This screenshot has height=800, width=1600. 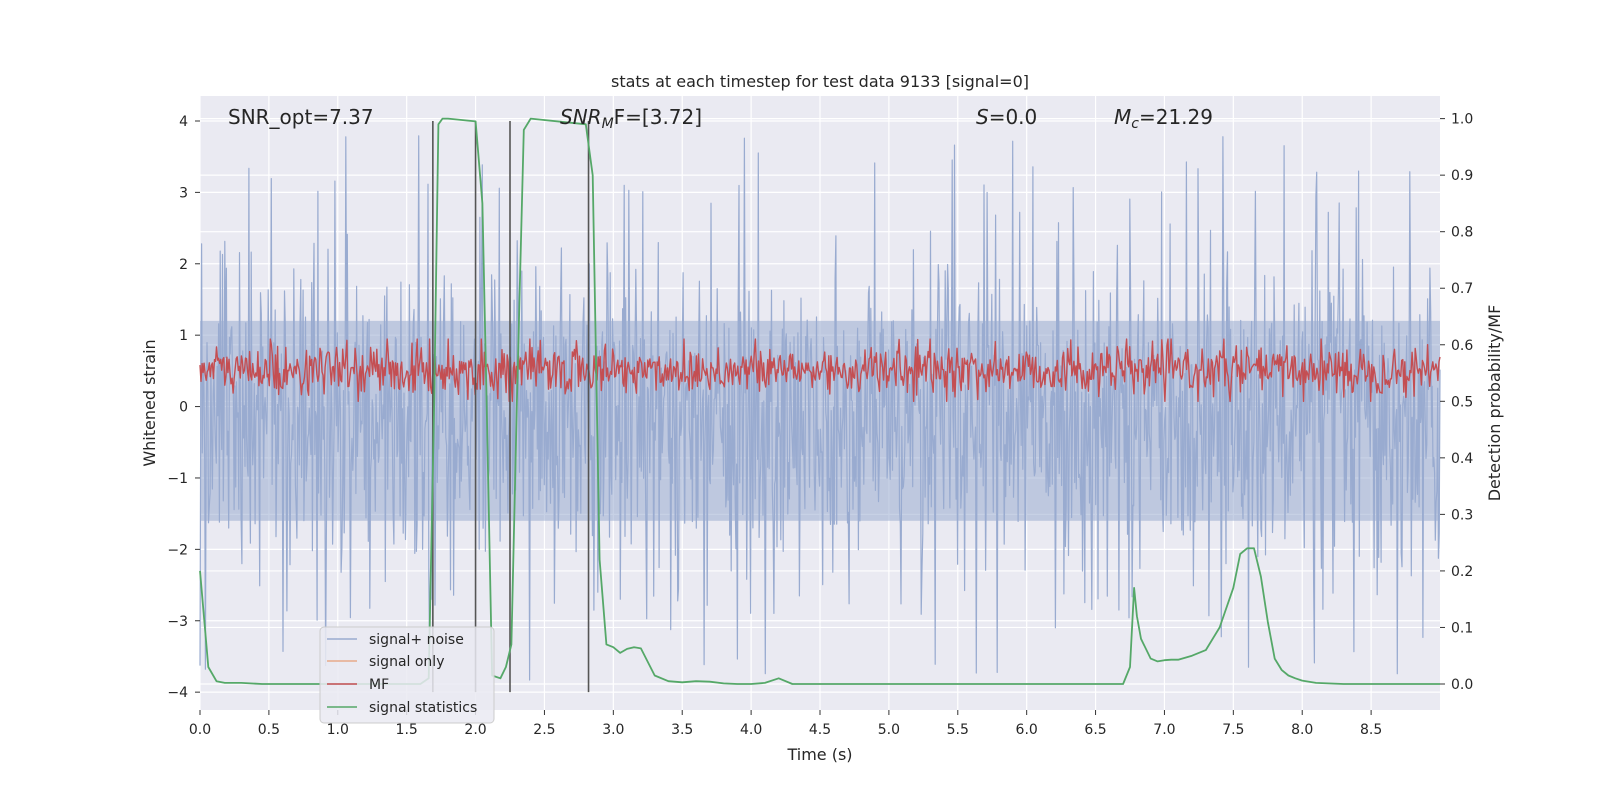 I want to click on legend-label-signal-only: signal only, so click(x=406, y=662).